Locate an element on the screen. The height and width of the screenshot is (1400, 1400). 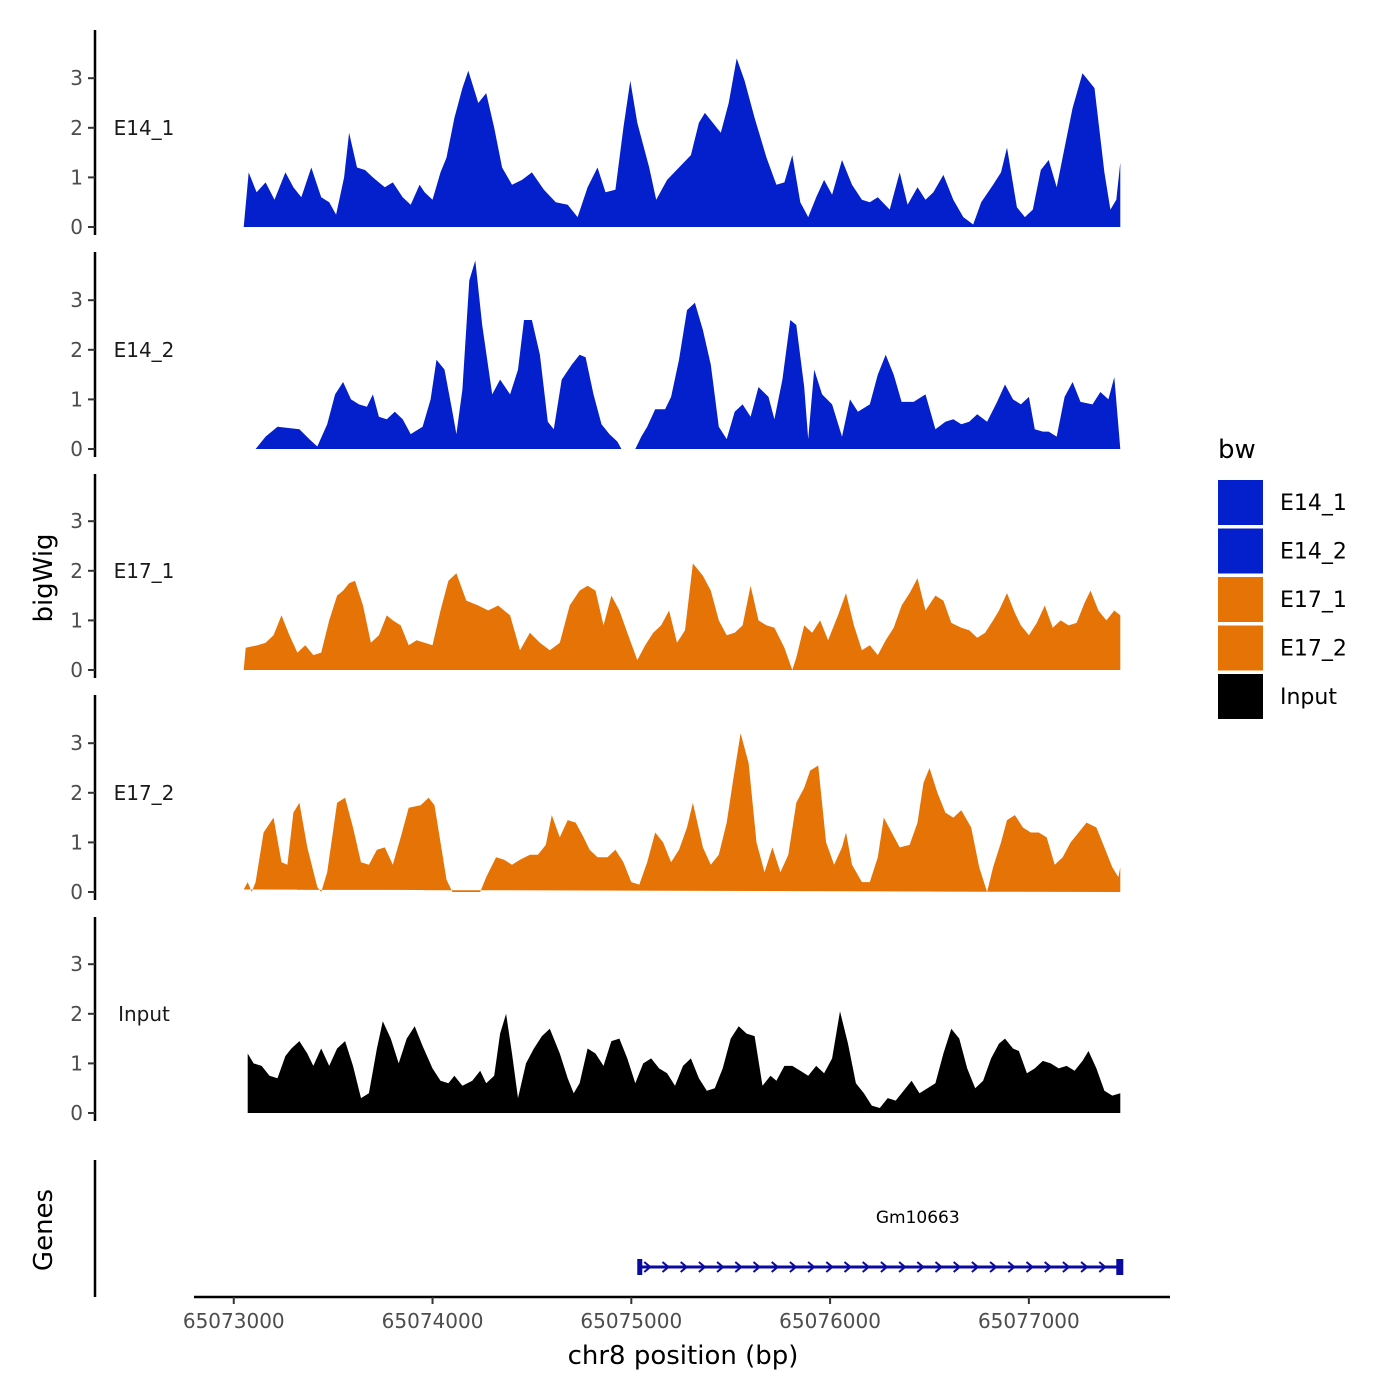
legend: bw E14_1 E14_2 E17_1 E17_2 Input is located at coordinates (1282, 577).